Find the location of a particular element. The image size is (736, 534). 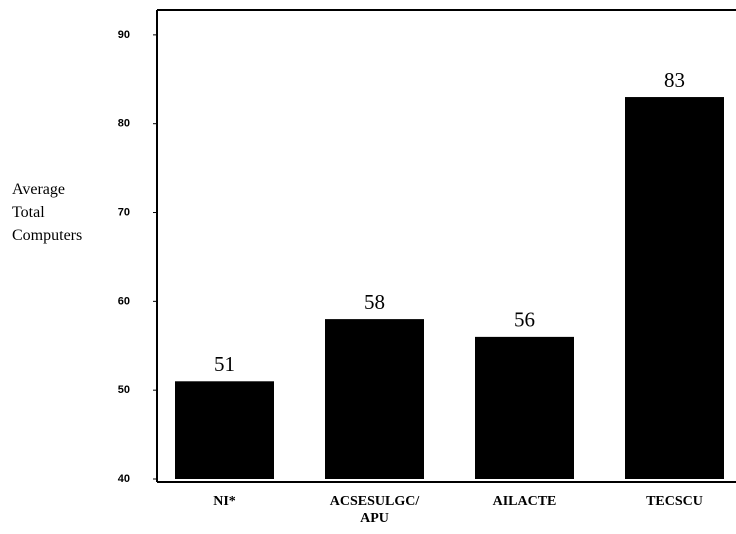

y-tick-label: 90 is located at coordinates (124, 35).